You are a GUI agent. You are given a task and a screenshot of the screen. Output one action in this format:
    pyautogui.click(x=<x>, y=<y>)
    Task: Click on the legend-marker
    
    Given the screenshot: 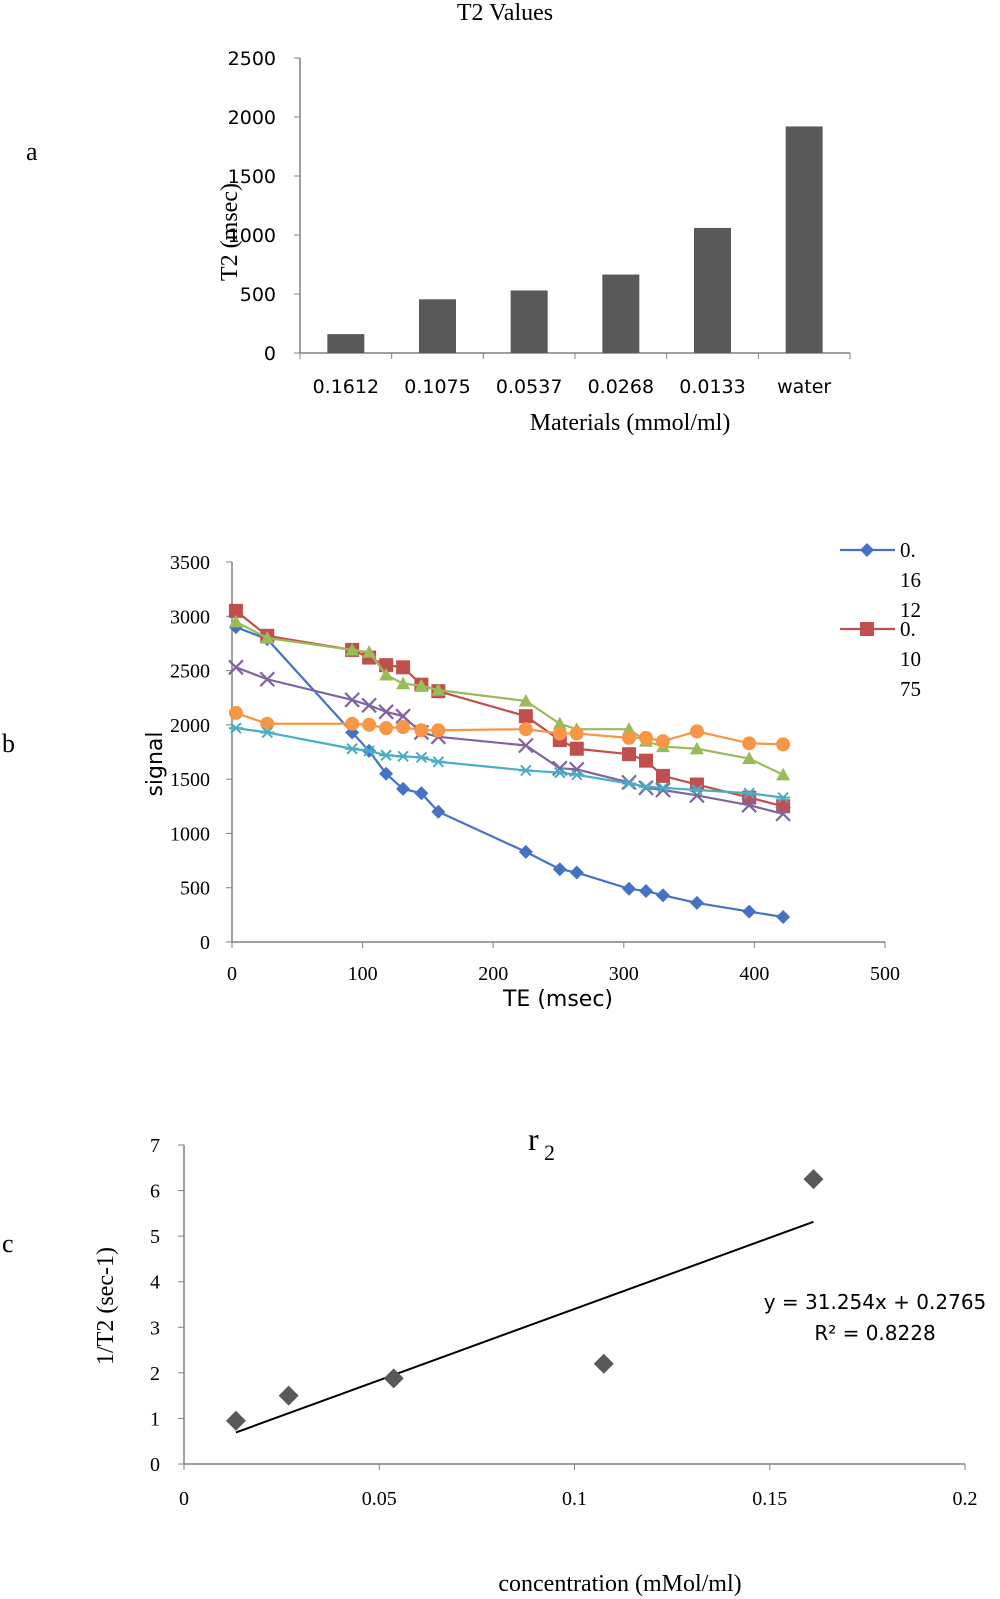 What is the action you would take?
    pyautogui.click(x=867, y=550)
    